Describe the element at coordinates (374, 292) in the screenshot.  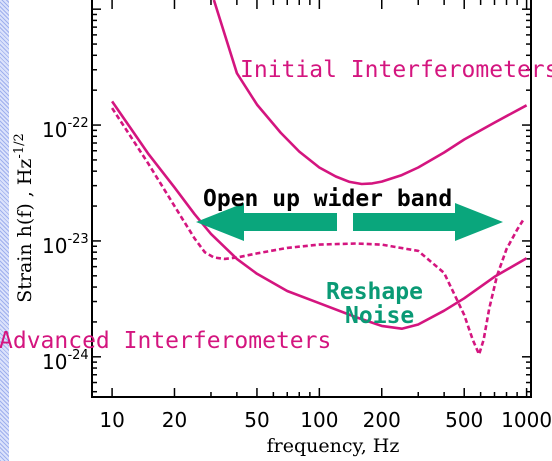
I see `annotation-reshape: Reshape` at that location.